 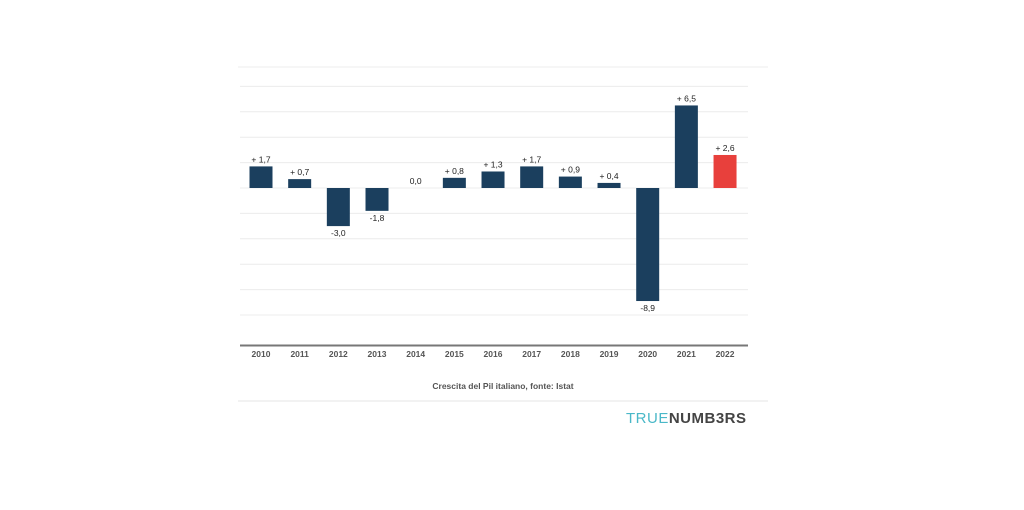 What do you see at coordinates (503, 386) in the screenshot?
I see `chart-caption: Crescita del Pil italiano, fonte: Istat` at bounding box center [503, 386].